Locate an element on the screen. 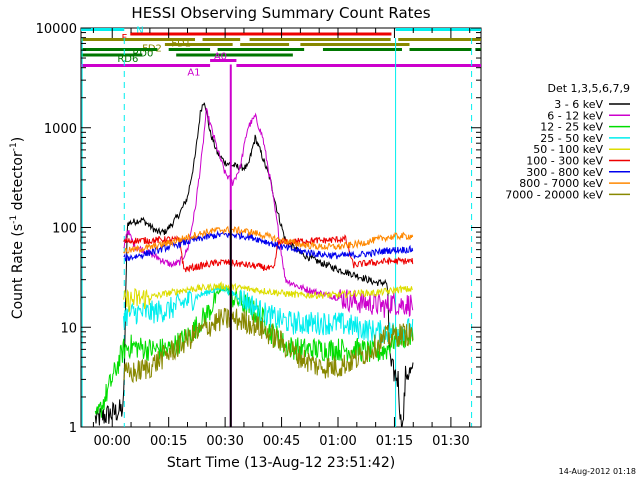  flag-bars: NFFD1FD2RD0RD6A0A1 is located at coordinates (281, 52).